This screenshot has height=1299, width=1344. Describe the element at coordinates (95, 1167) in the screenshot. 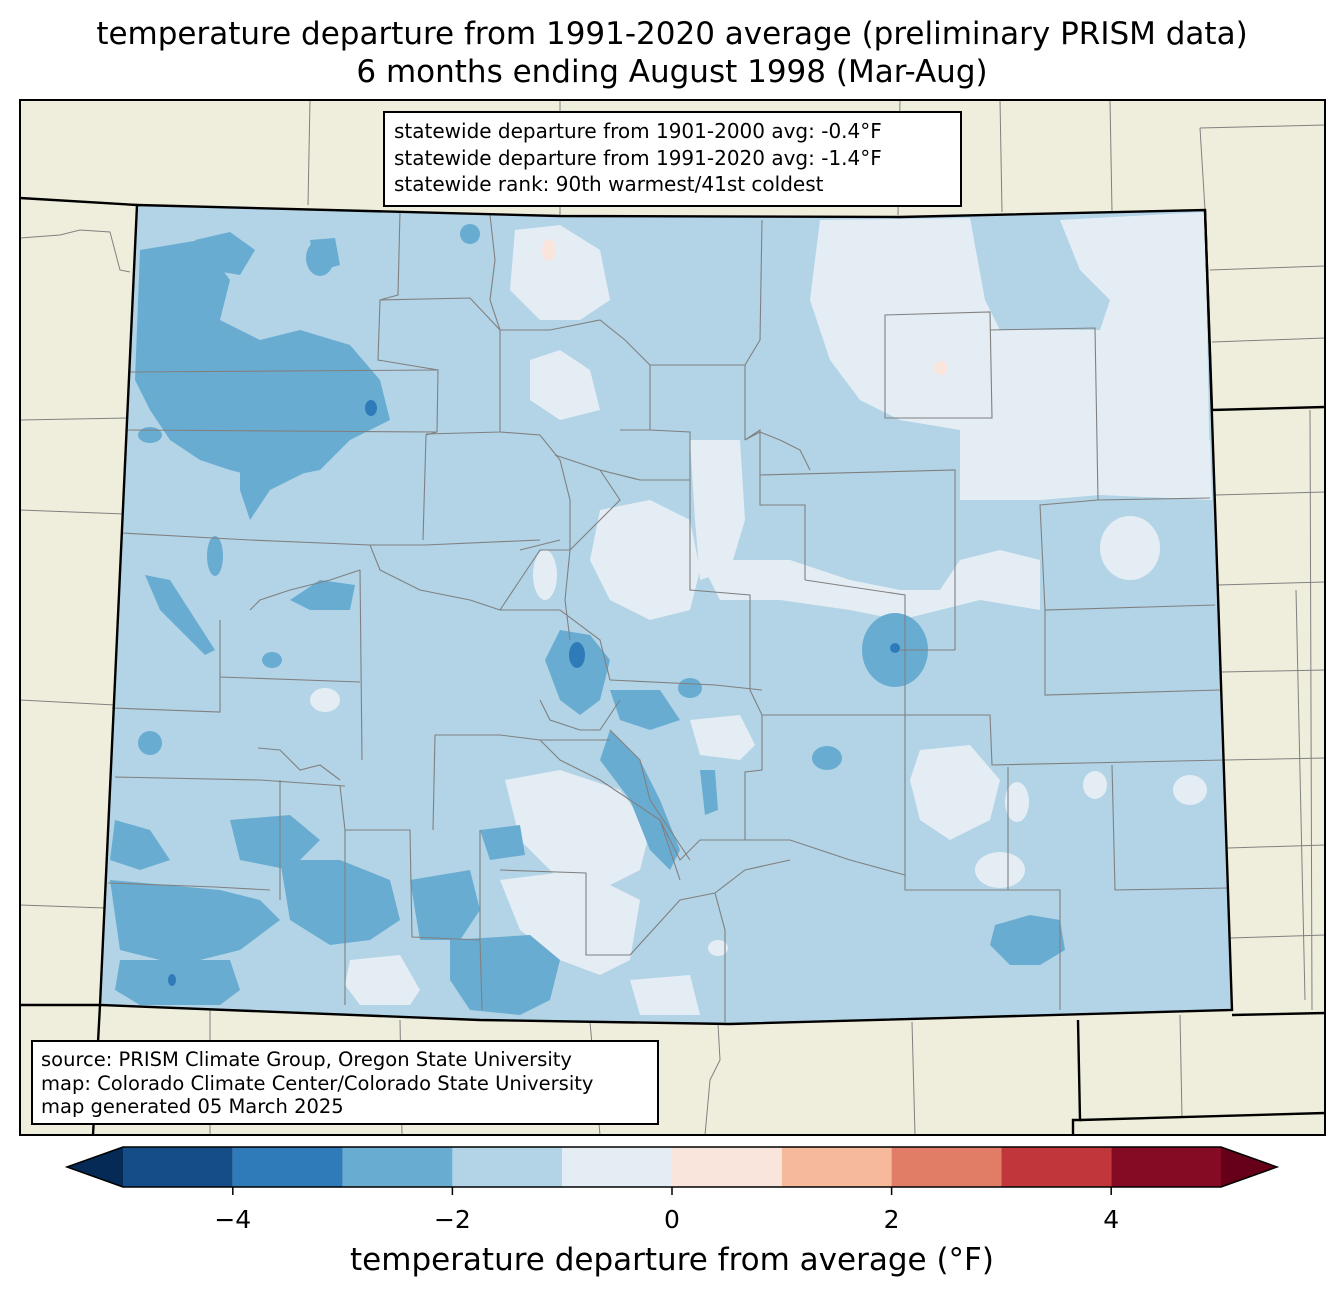

I see `colorbar-under-arrow` at that location.